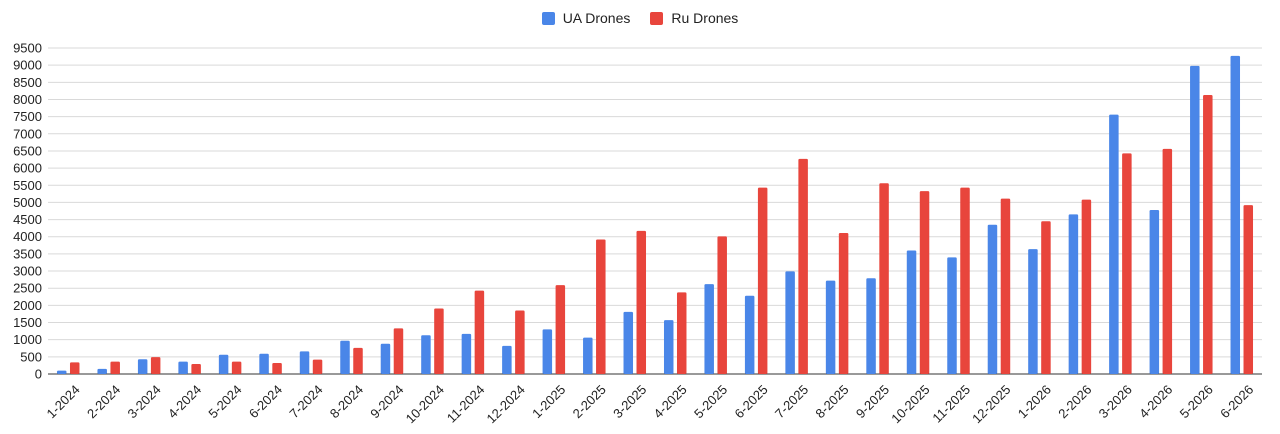 The width and height of the screenshot is (1280, 434). What do you see at coordinates (27, 65) in the screenshot?
I see `y-tick-label: 9000` at bounding box center [27, 65].